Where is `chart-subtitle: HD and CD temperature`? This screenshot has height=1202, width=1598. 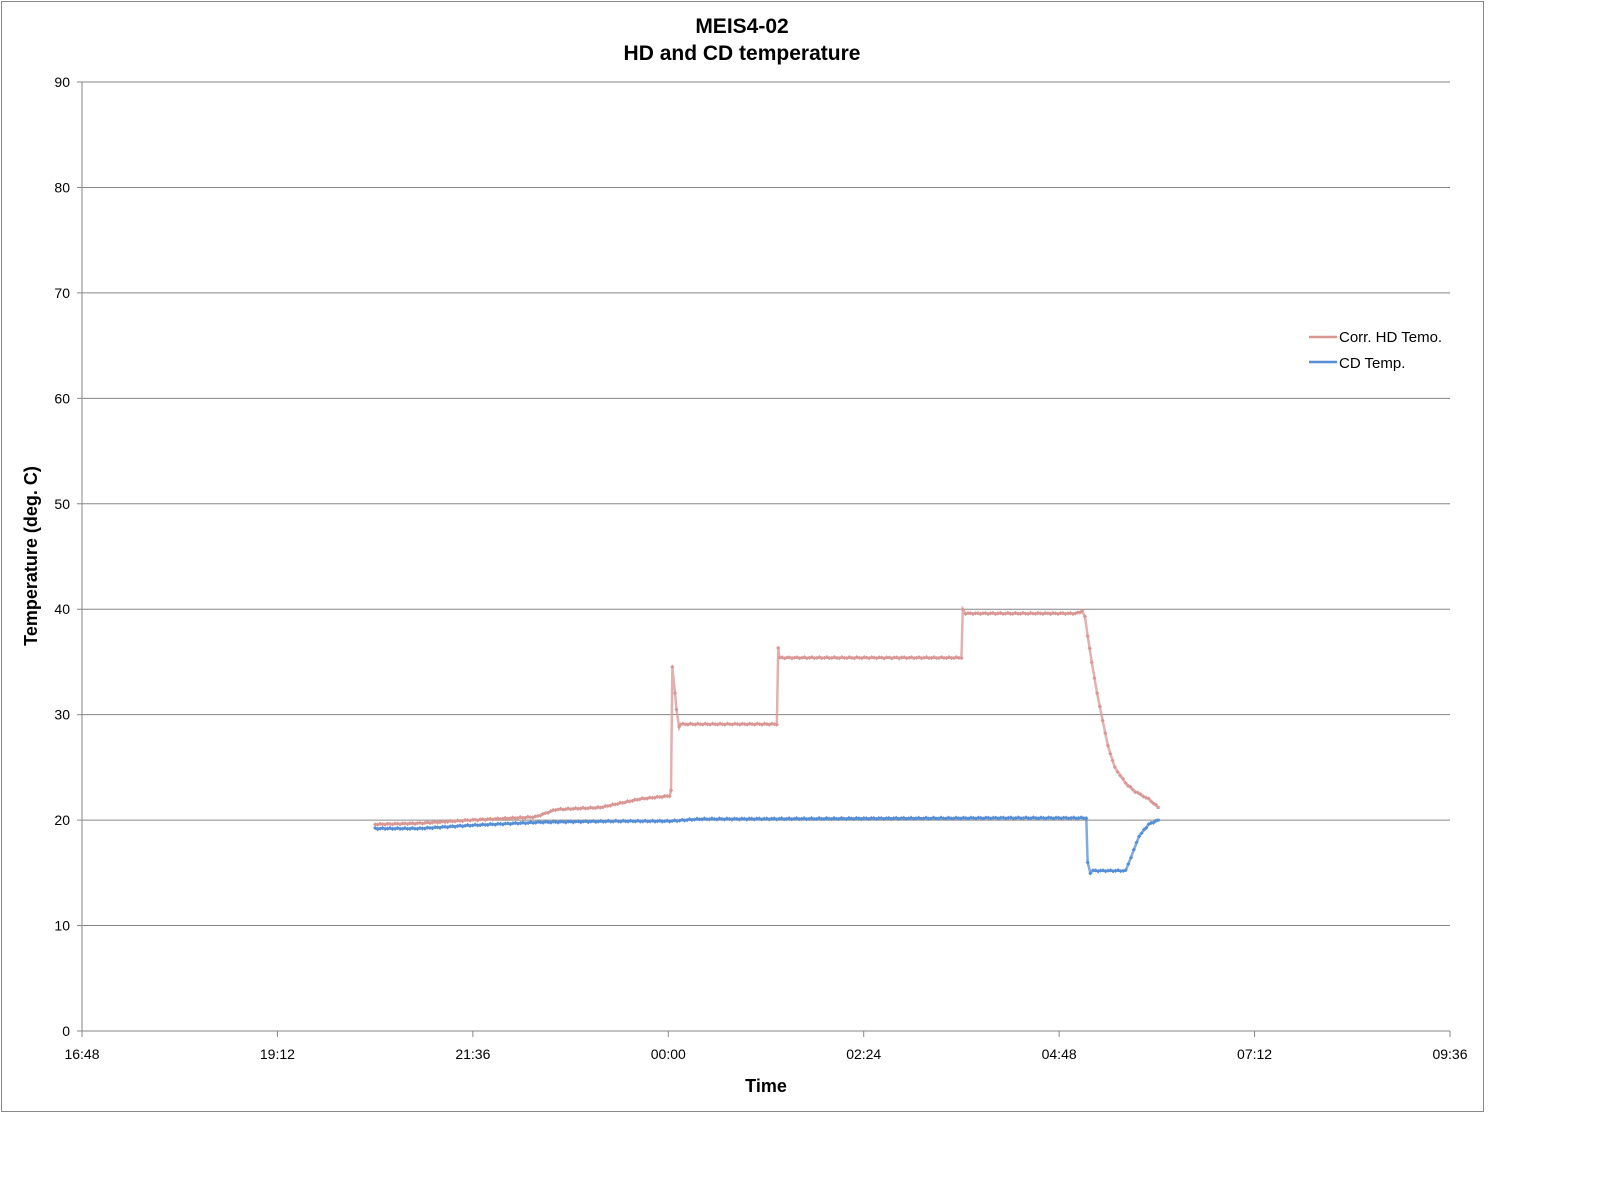 chart-subtitle: HD and CD temperature is located at coordinates (742, 53).